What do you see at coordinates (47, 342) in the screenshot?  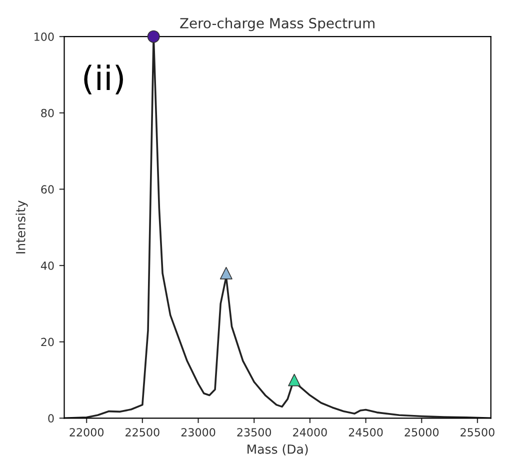 I see `y-tick-label: 20` at bounding box center [47, 342].